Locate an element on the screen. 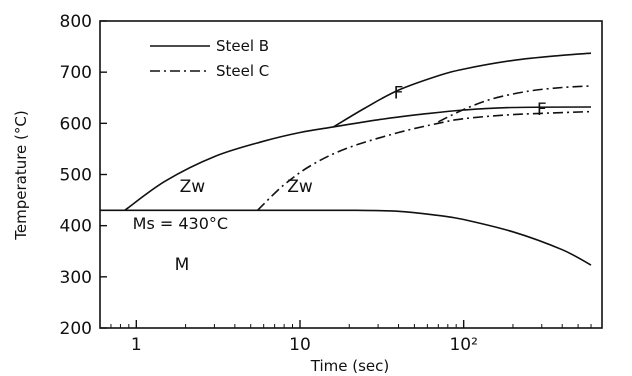 The height and width of the screenshot is (376, 632). x-tick-label-100: 10² is located at coordinates (463, 345).